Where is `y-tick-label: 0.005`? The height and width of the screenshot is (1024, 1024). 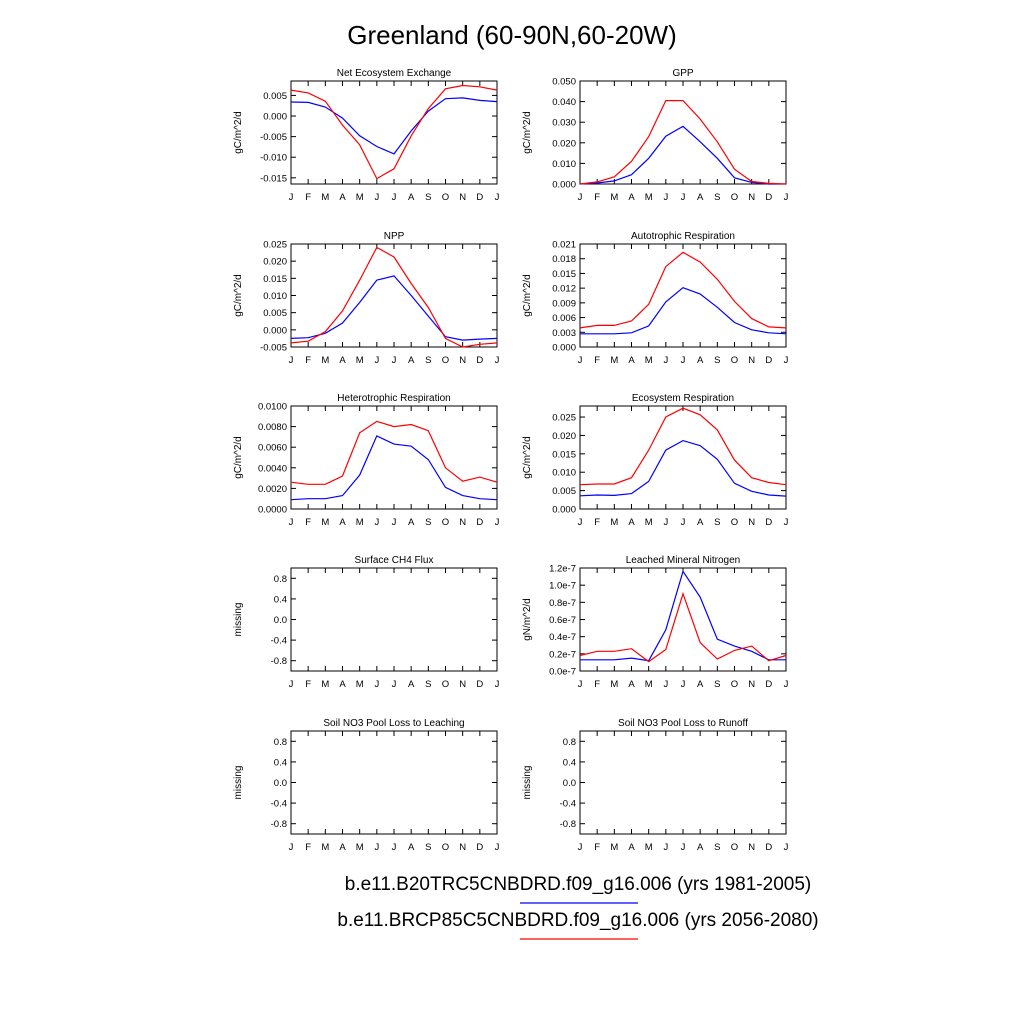 y-tick-label: 0.005 is located at coordinates (275, 313).